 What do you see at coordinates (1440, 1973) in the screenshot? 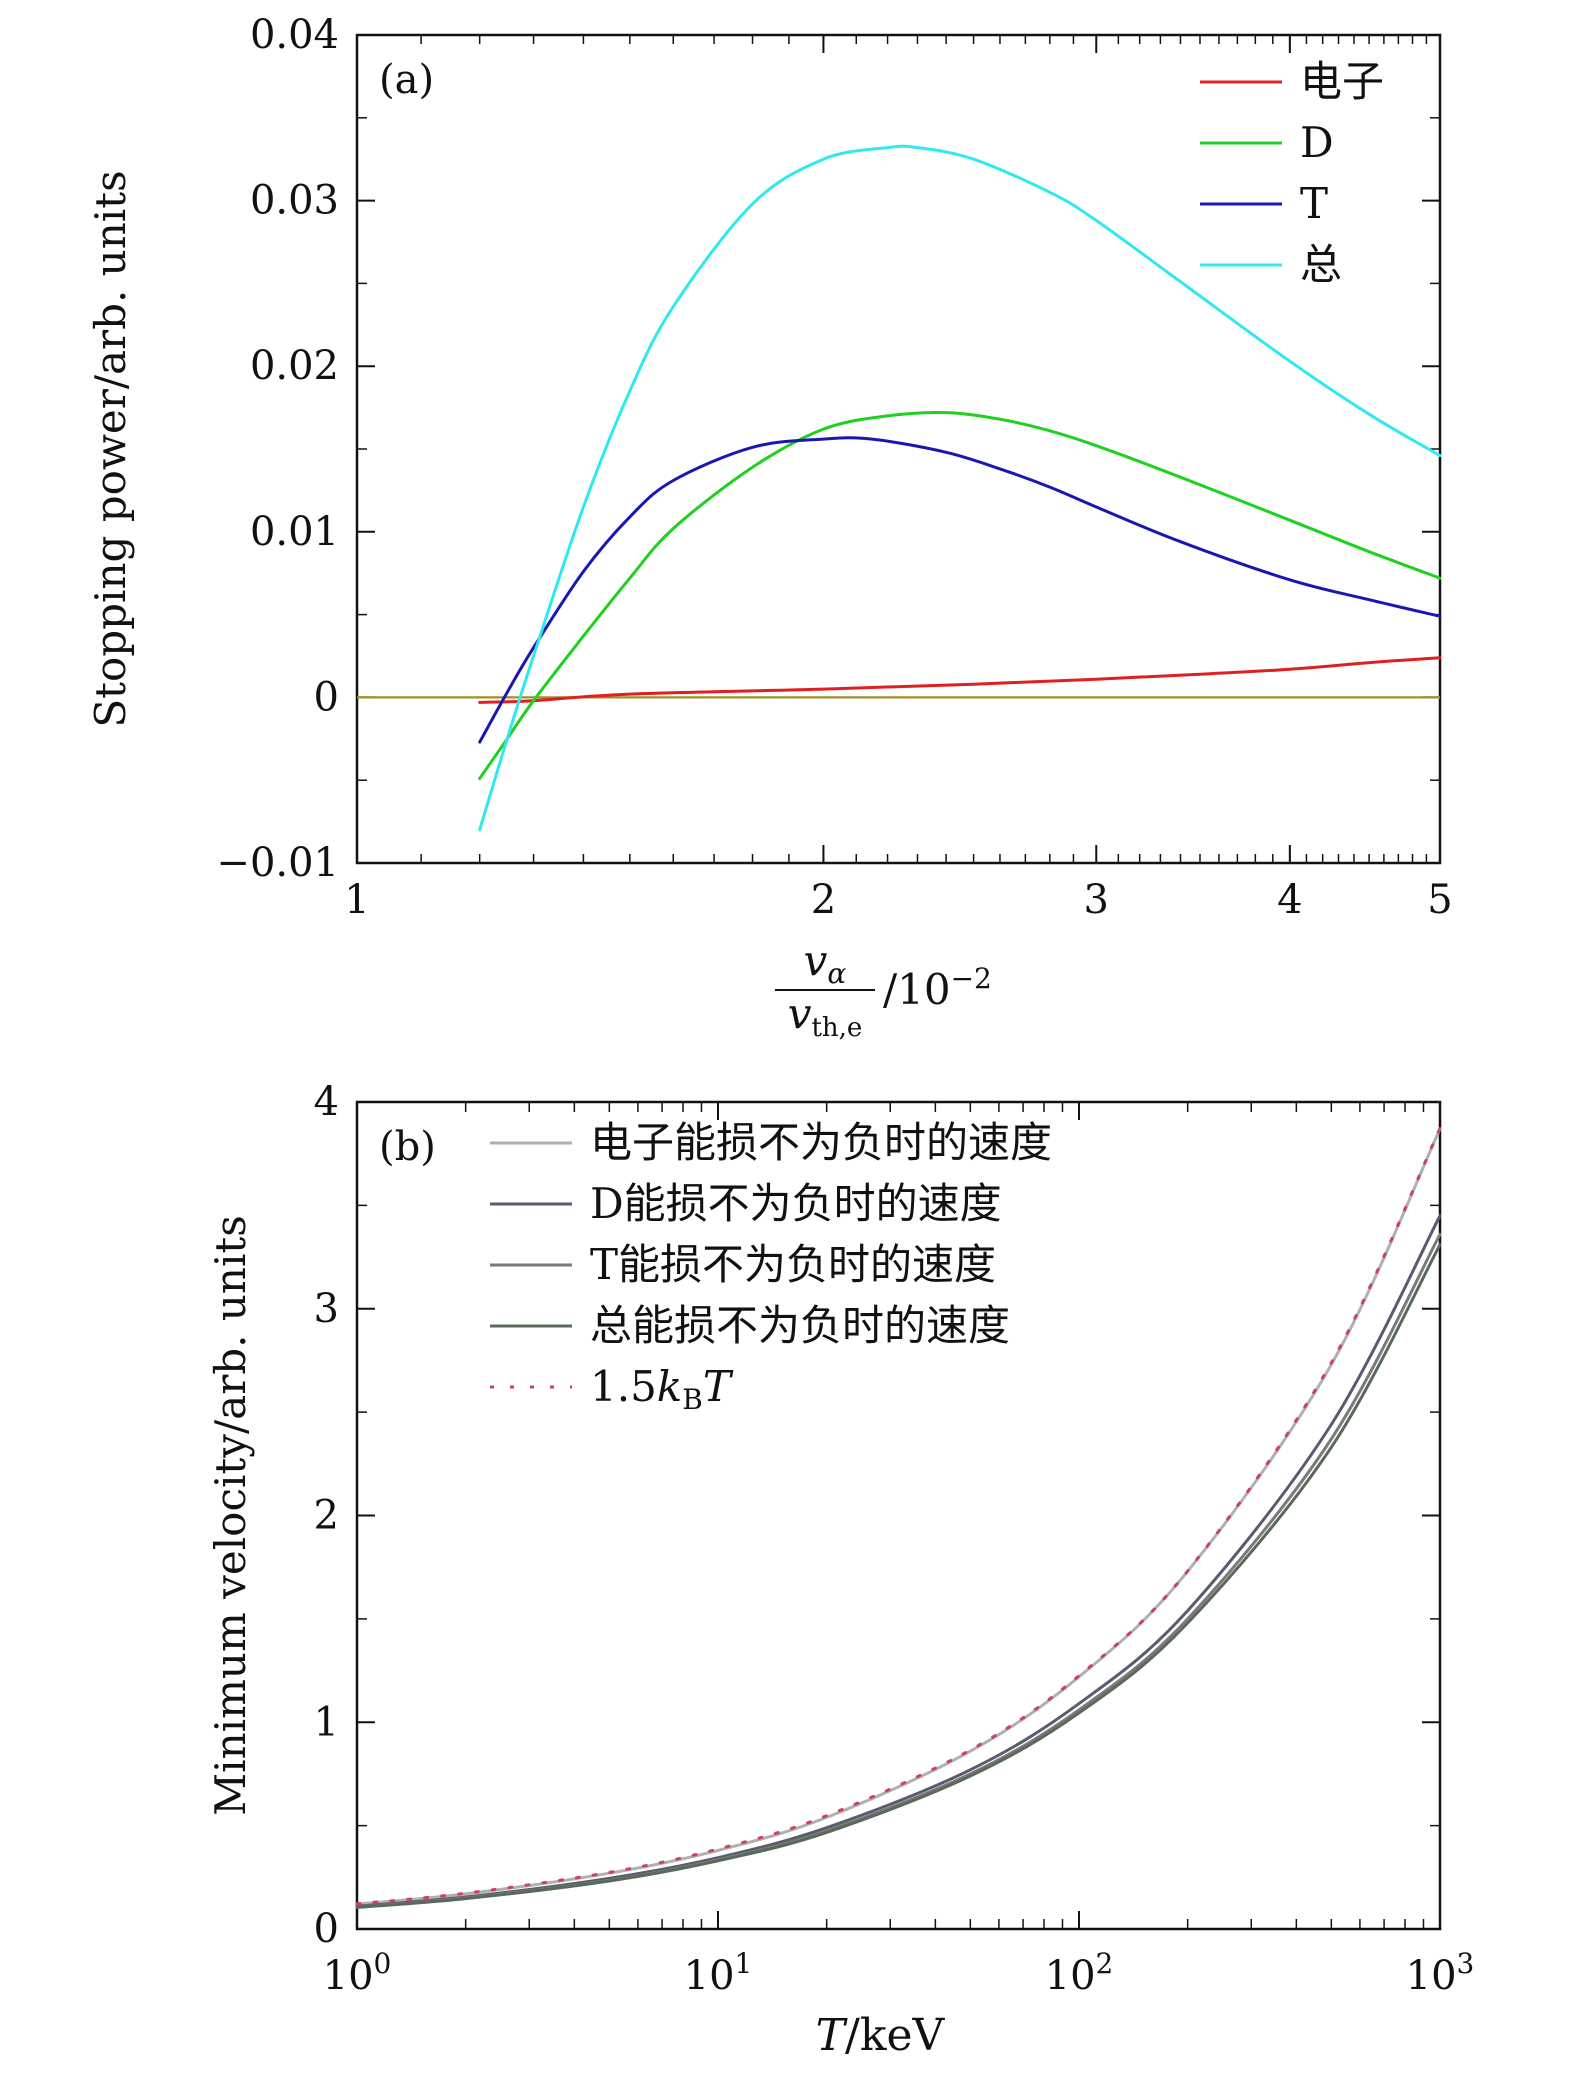
I see `x-tick-label: 10³` at bounding box center [1440, 1973].